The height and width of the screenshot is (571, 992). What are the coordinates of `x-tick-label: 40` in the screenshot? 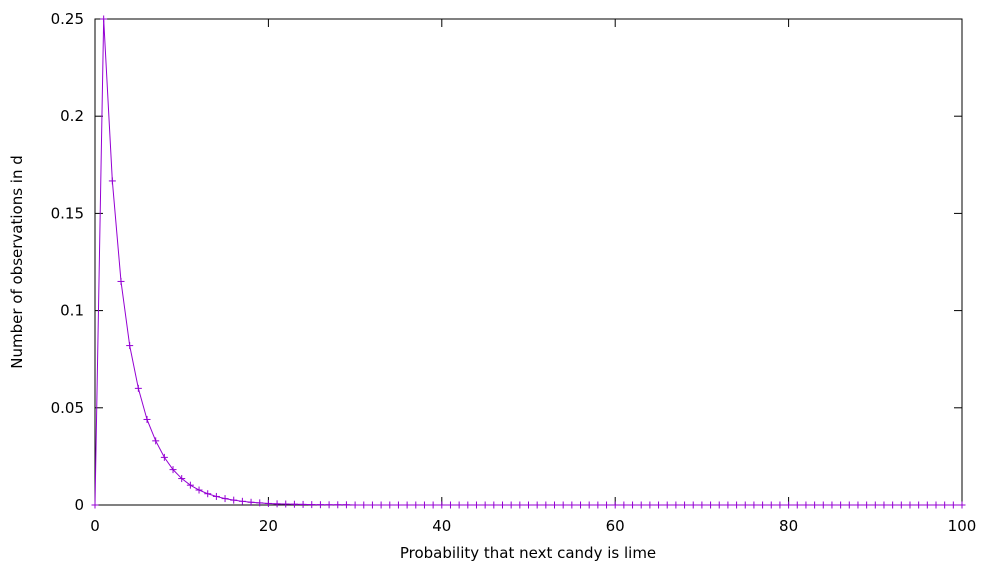 It's located at (441, 526).